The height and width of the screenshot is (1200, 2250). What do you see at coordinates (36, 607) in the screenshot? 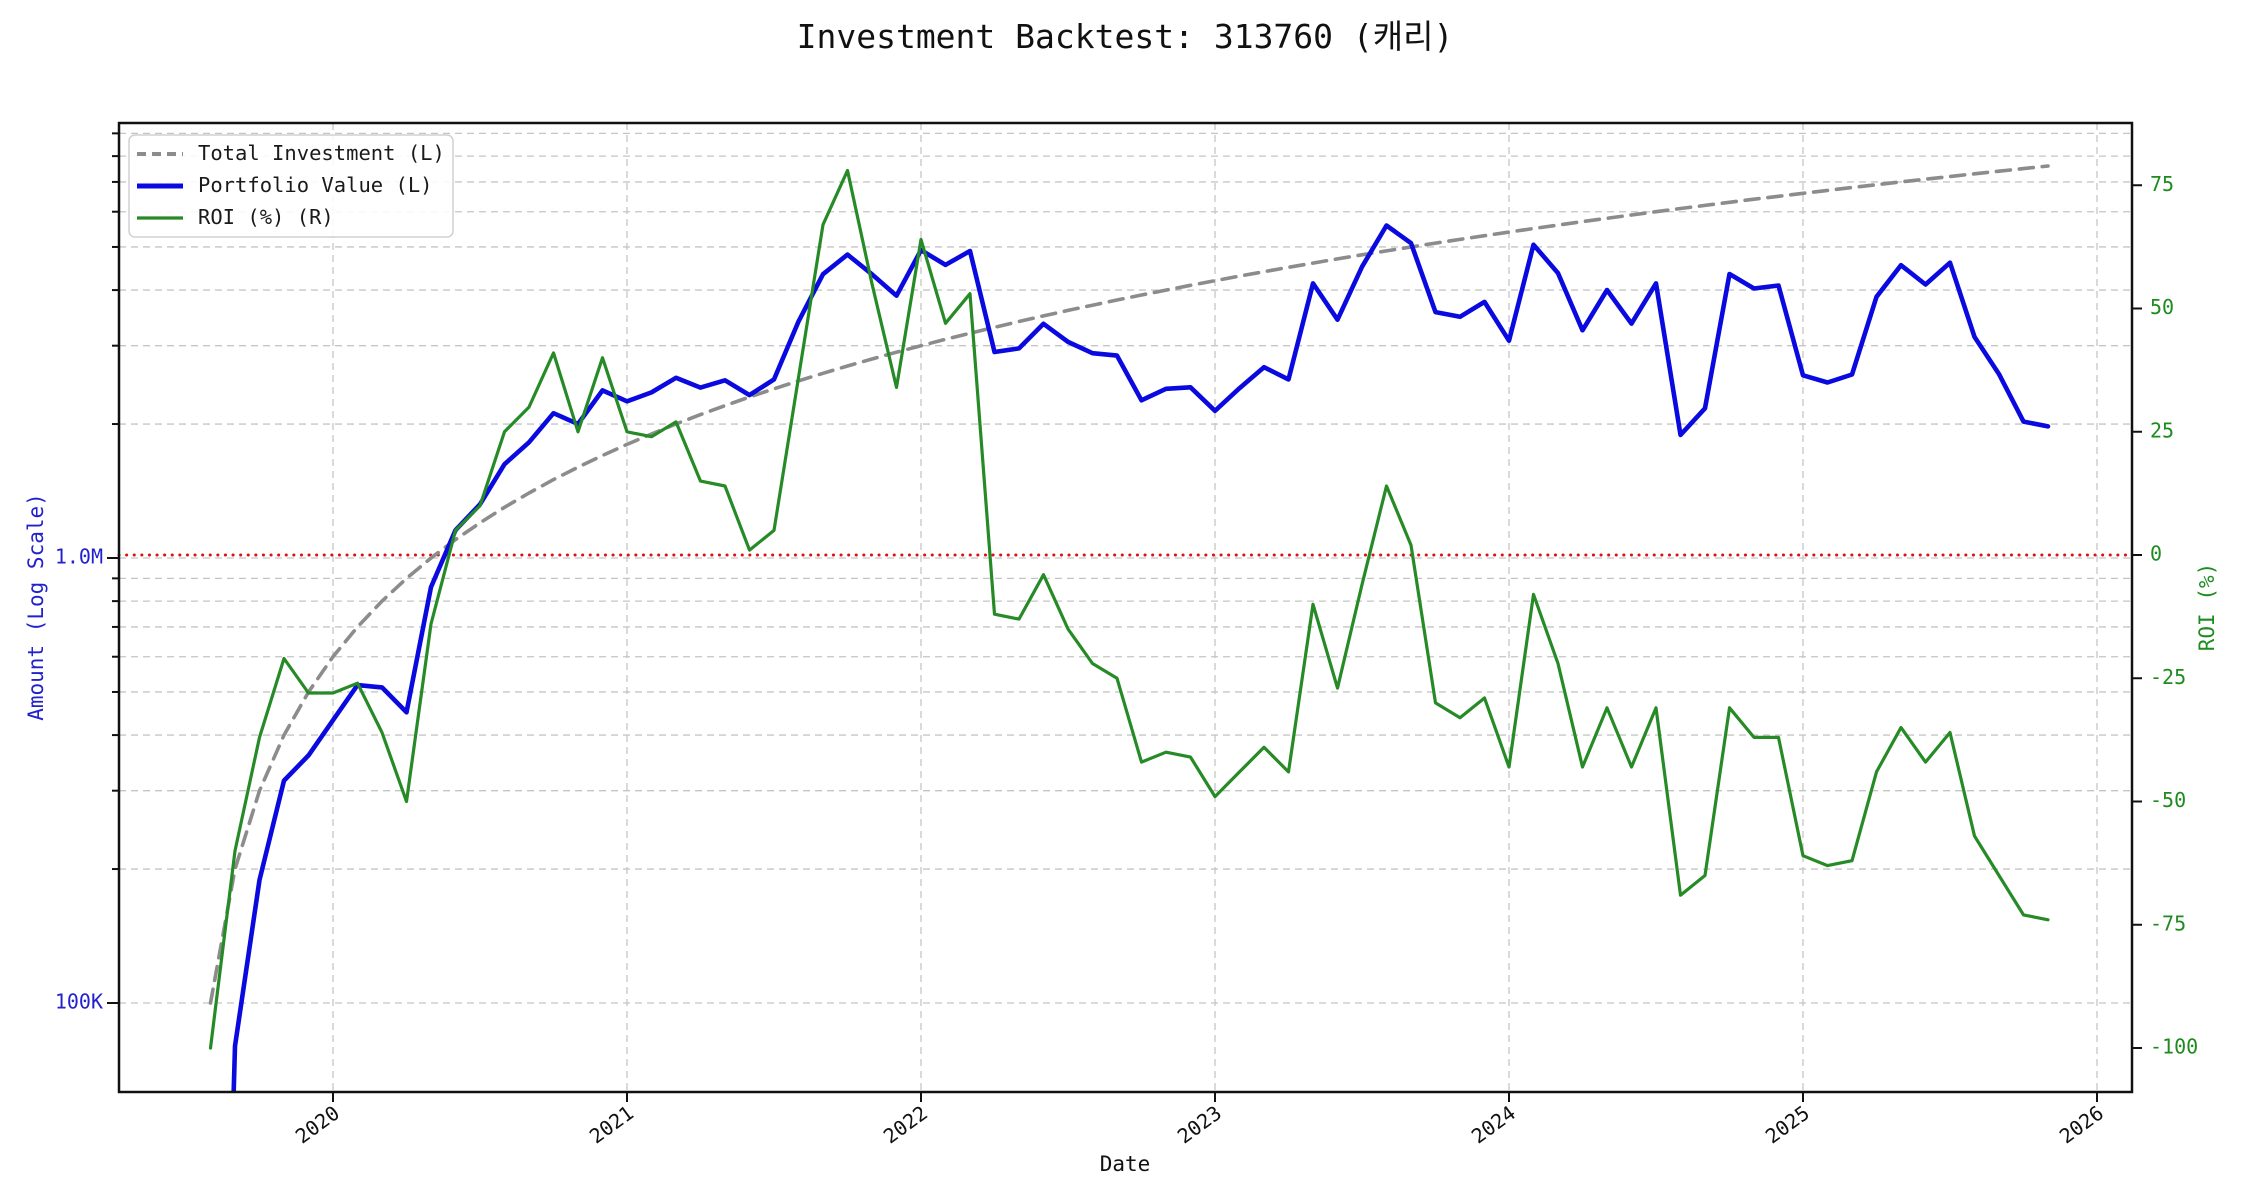
I see `y-axis-left-label: Amount (Log Scale)` at bounding box center [36, 607].